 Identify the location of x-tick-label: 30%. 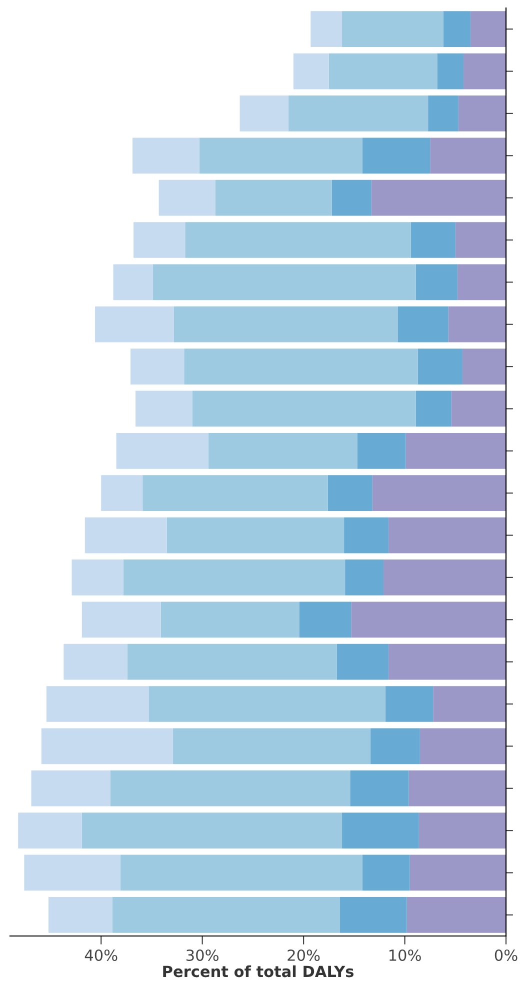
(202, 955).